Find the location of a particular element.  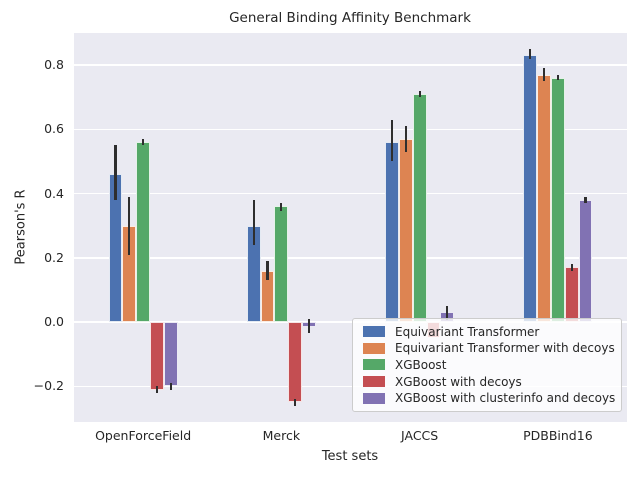

legend-item: XGBoost is located at coordinates (490, 365).